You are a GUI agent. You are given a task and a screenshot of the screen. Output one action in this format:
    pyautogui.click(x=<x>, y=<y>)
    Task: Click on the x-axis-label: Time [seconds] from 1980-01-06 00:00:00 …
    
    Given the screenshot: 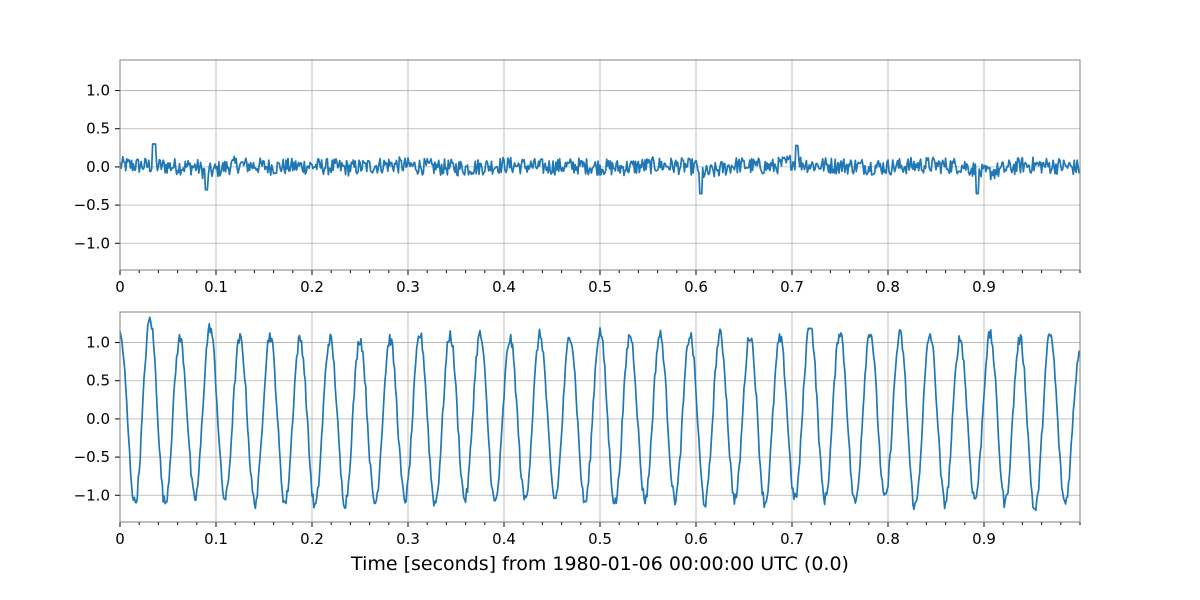 What is the action you would take?
    pyautogui.click(x=599, y=564)
    